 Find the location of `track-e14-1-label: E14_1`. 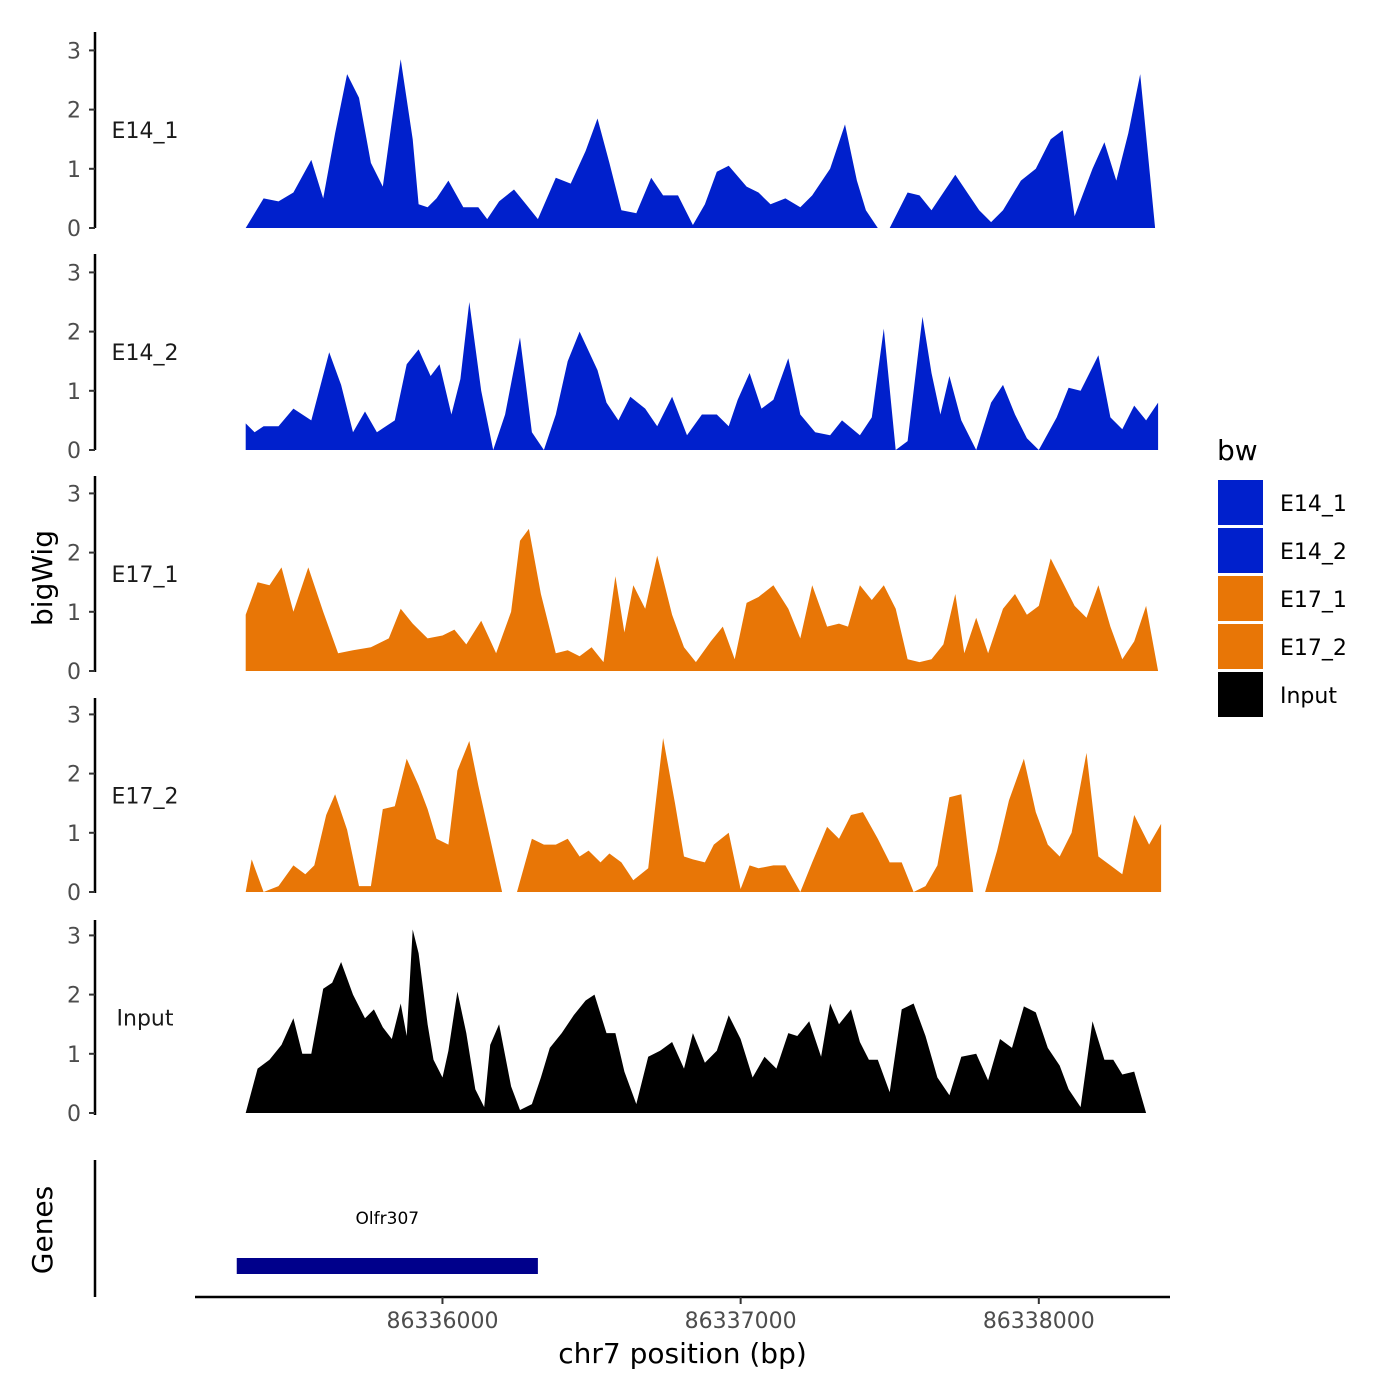

track-e14-1-label: E14_1 is located at coordinates (145, 131).